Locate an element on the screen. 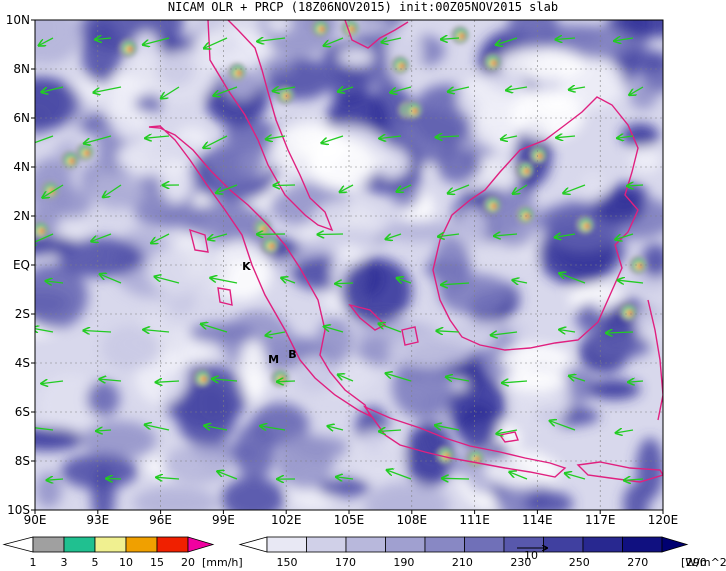 This screenshot has height=571, width=726. latitude-tick-label: 4S is located at coordinates (22, 363).